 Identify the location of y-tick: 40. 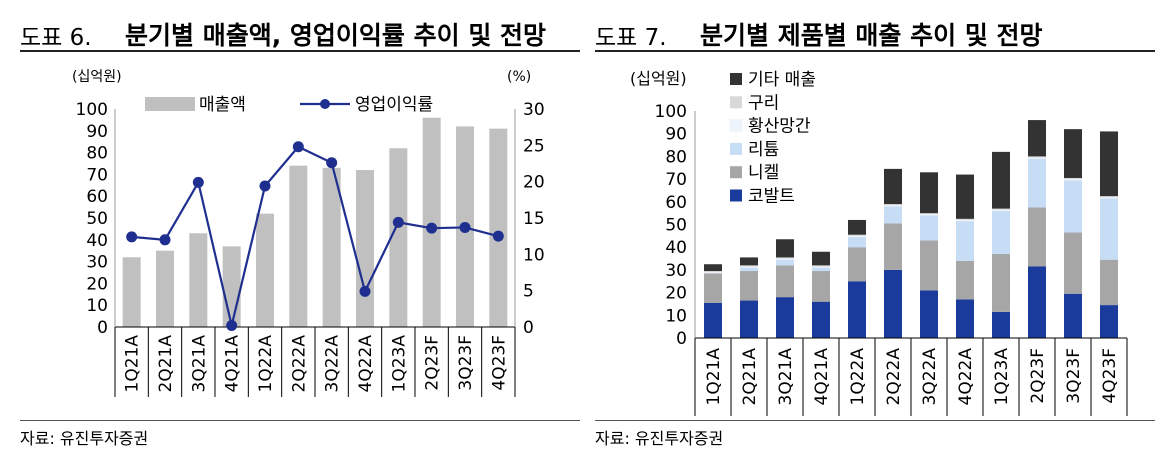
(676, 248).